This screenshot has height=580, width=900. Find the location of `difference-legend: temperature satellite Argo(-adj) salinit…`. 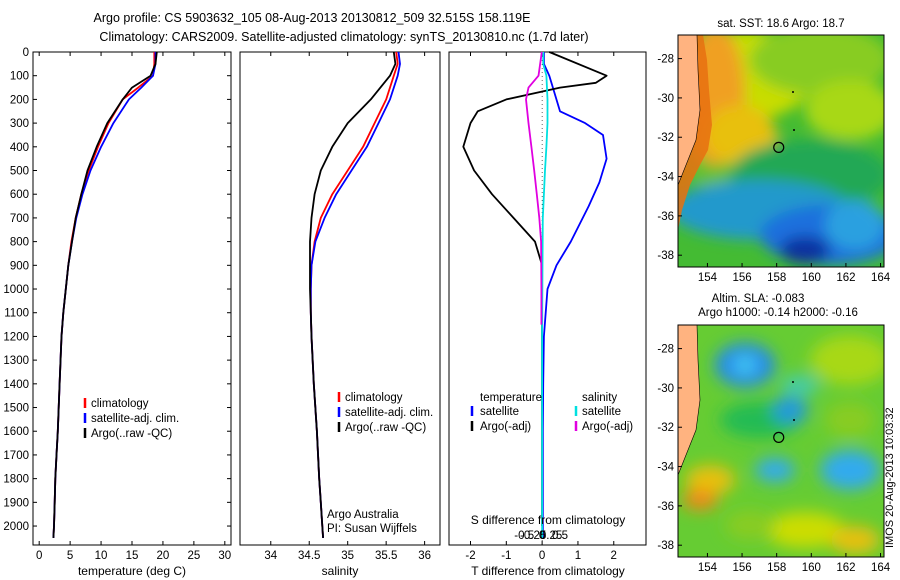

difference-legend: temperature satellite Argo(-adj) salinit… is located at coordinates (551, 412).